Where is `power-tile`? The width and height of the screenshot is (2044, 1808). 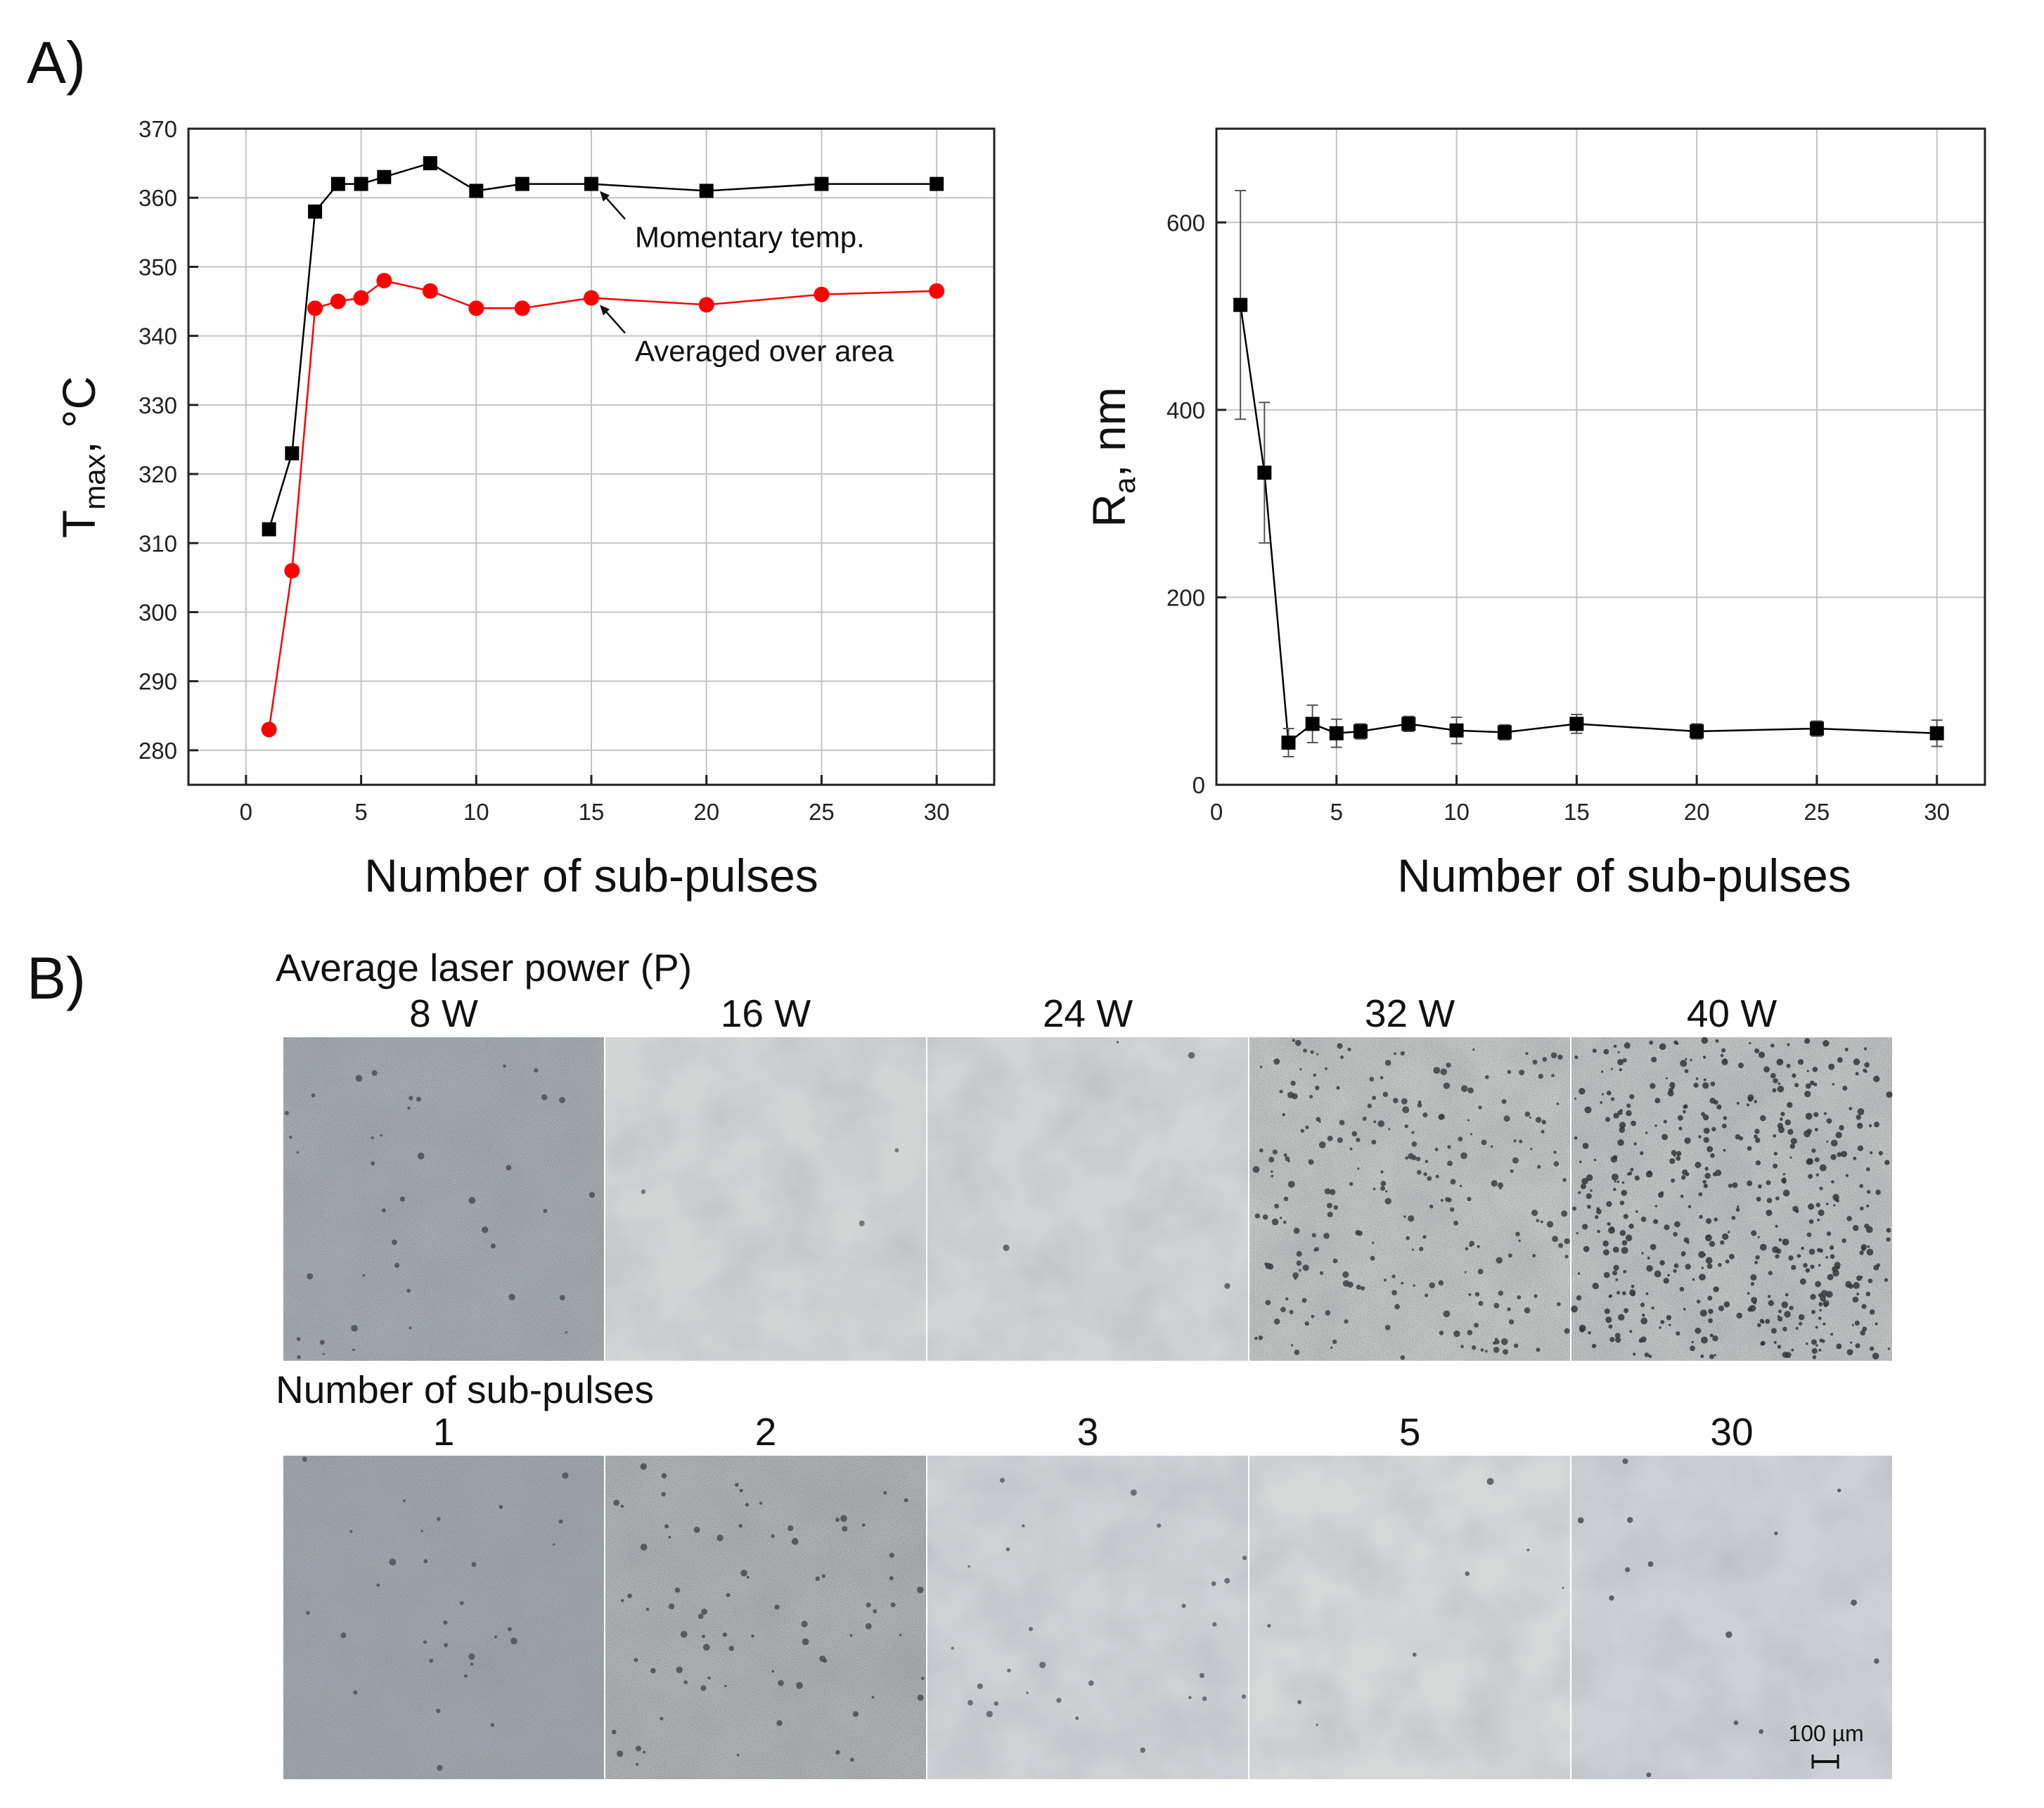
power-tile is located at coordinates (1087, 1199).